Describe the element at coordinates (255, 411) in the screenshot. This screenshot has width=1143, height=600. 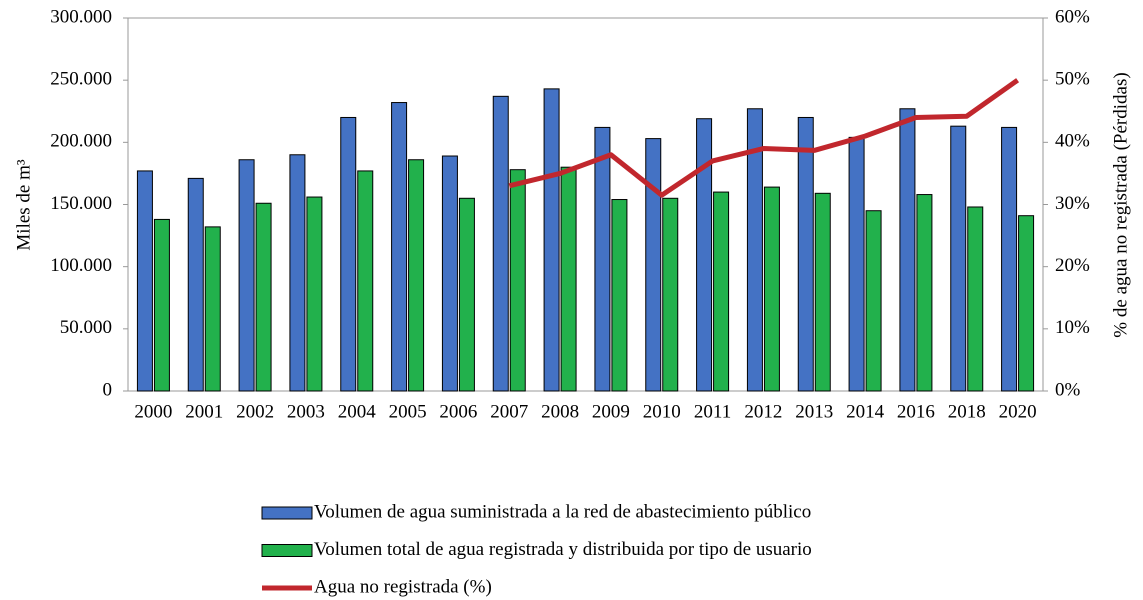
I see `x-tick-label: 2002` at that location.